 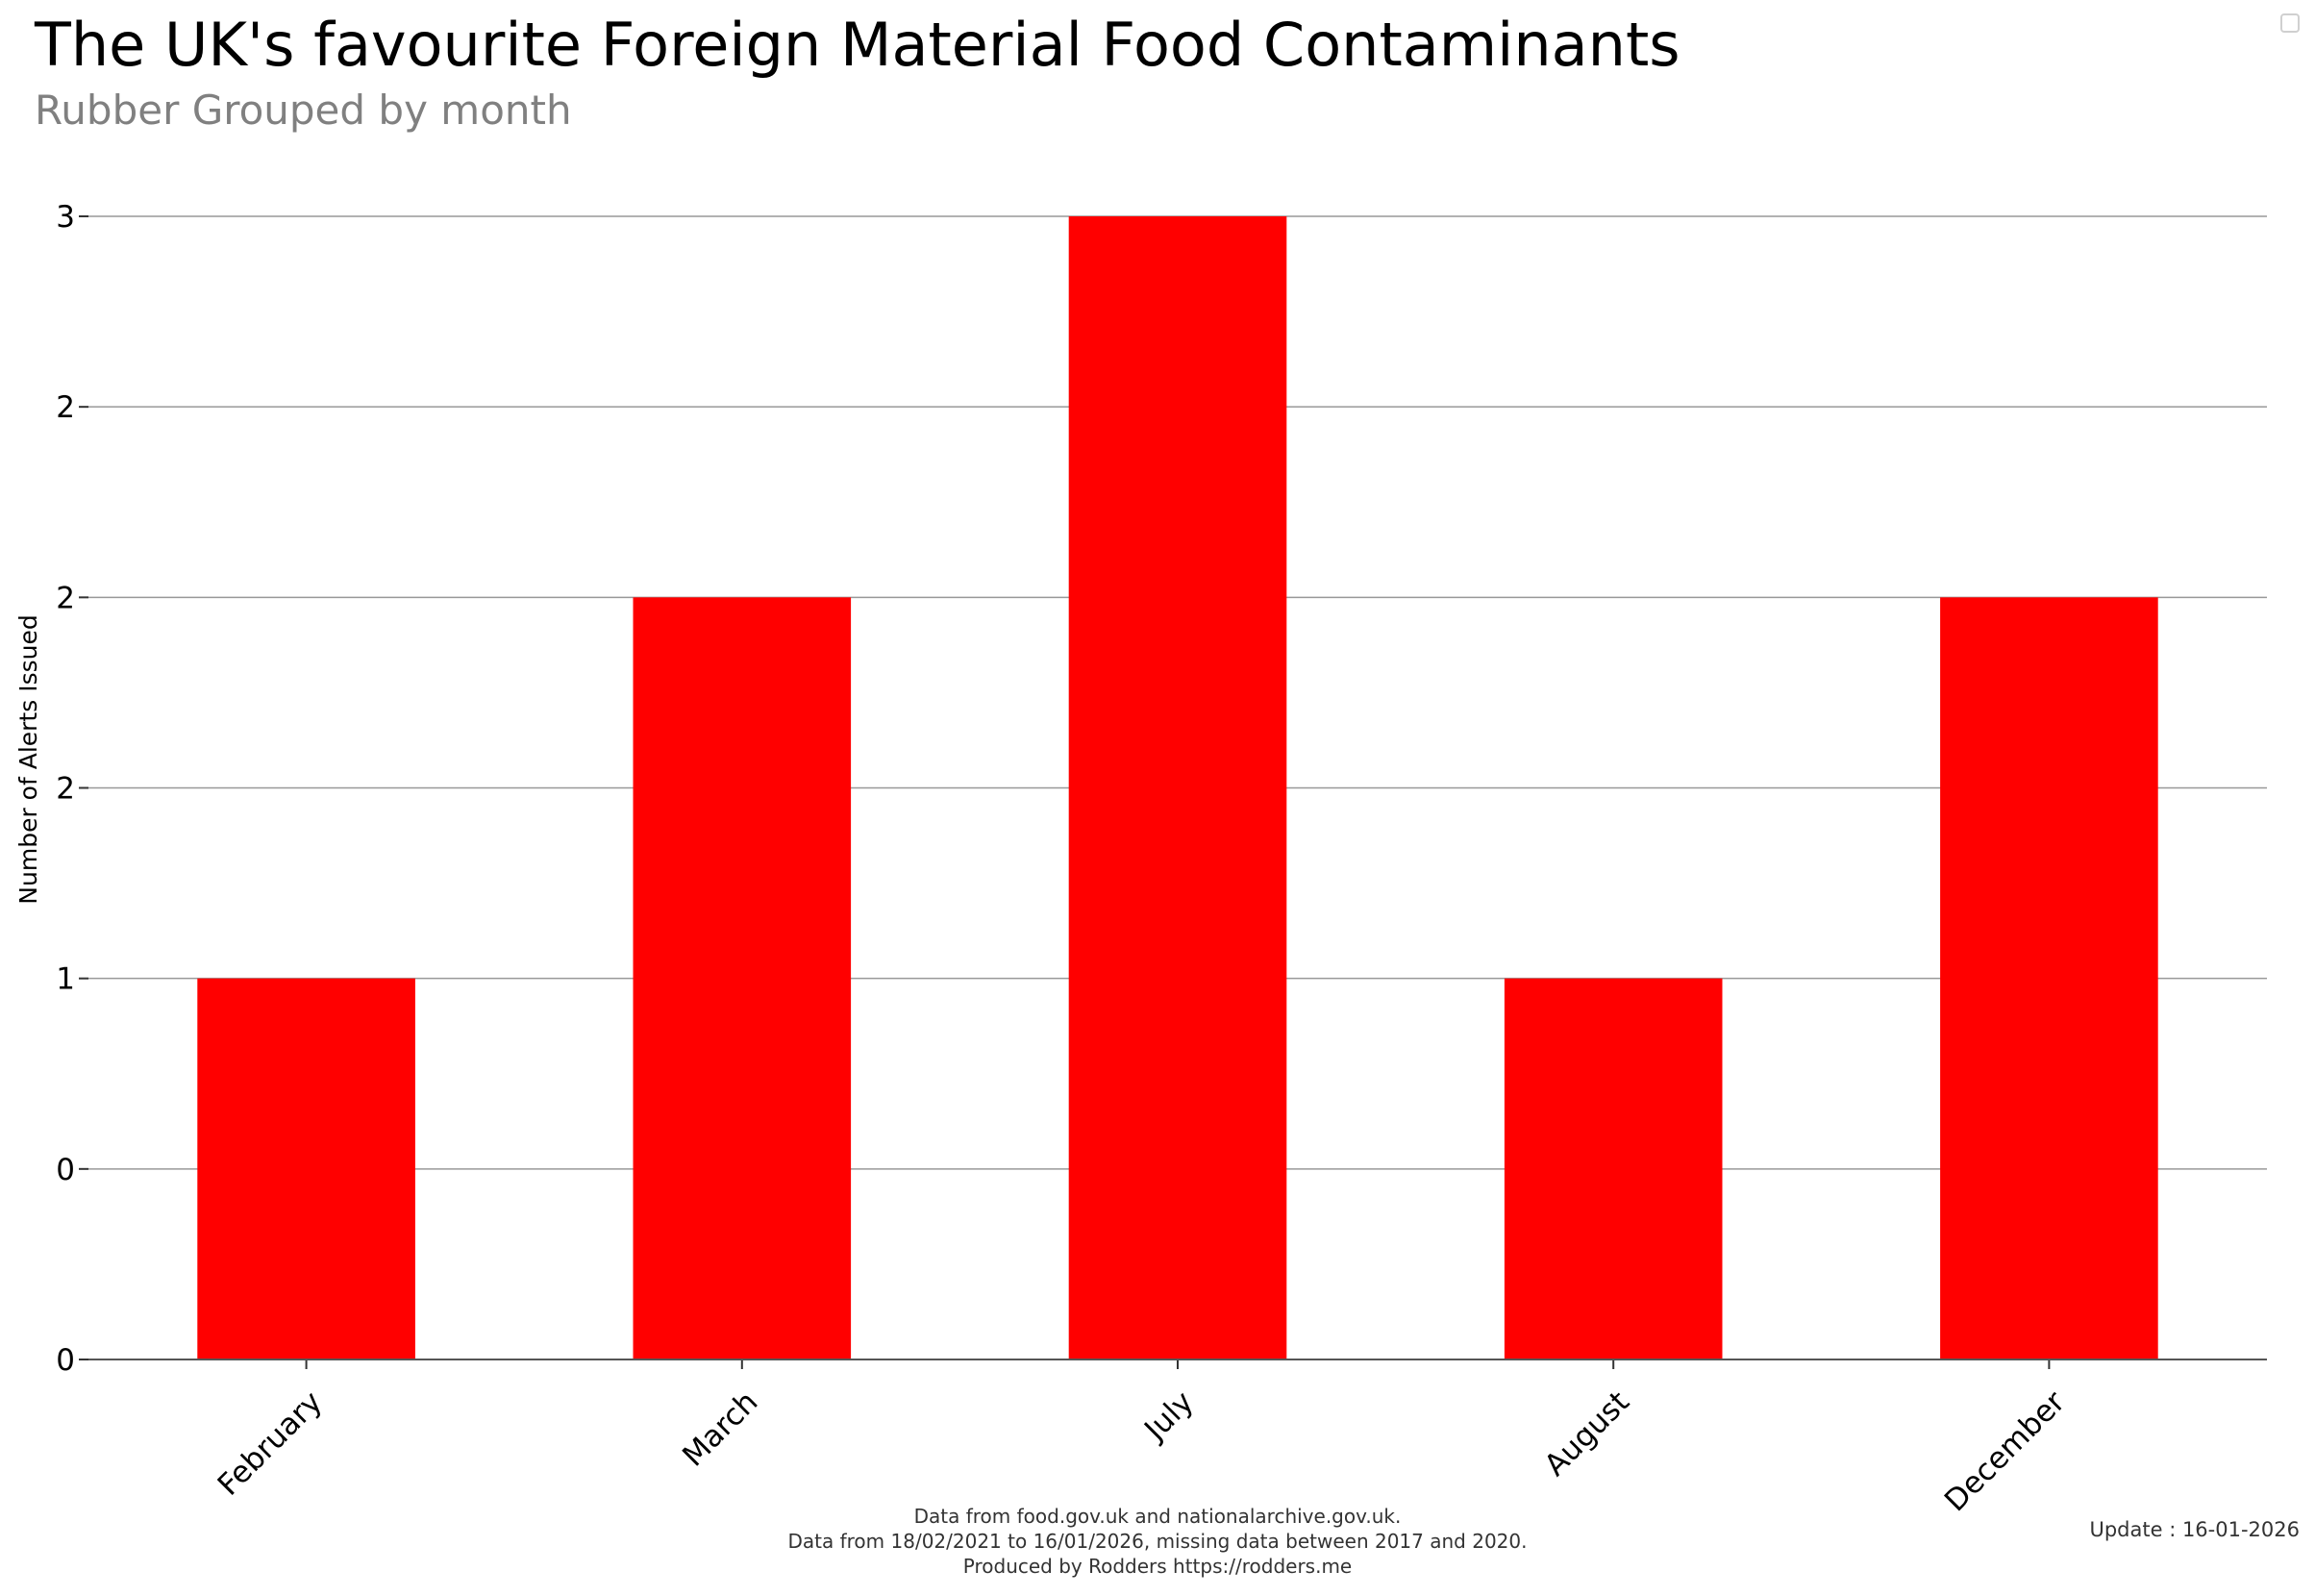 What do you see at coordinates (720, 1428) in the screenshot?
I see `x-tick-label: March` at bounding box center [720, 1428].